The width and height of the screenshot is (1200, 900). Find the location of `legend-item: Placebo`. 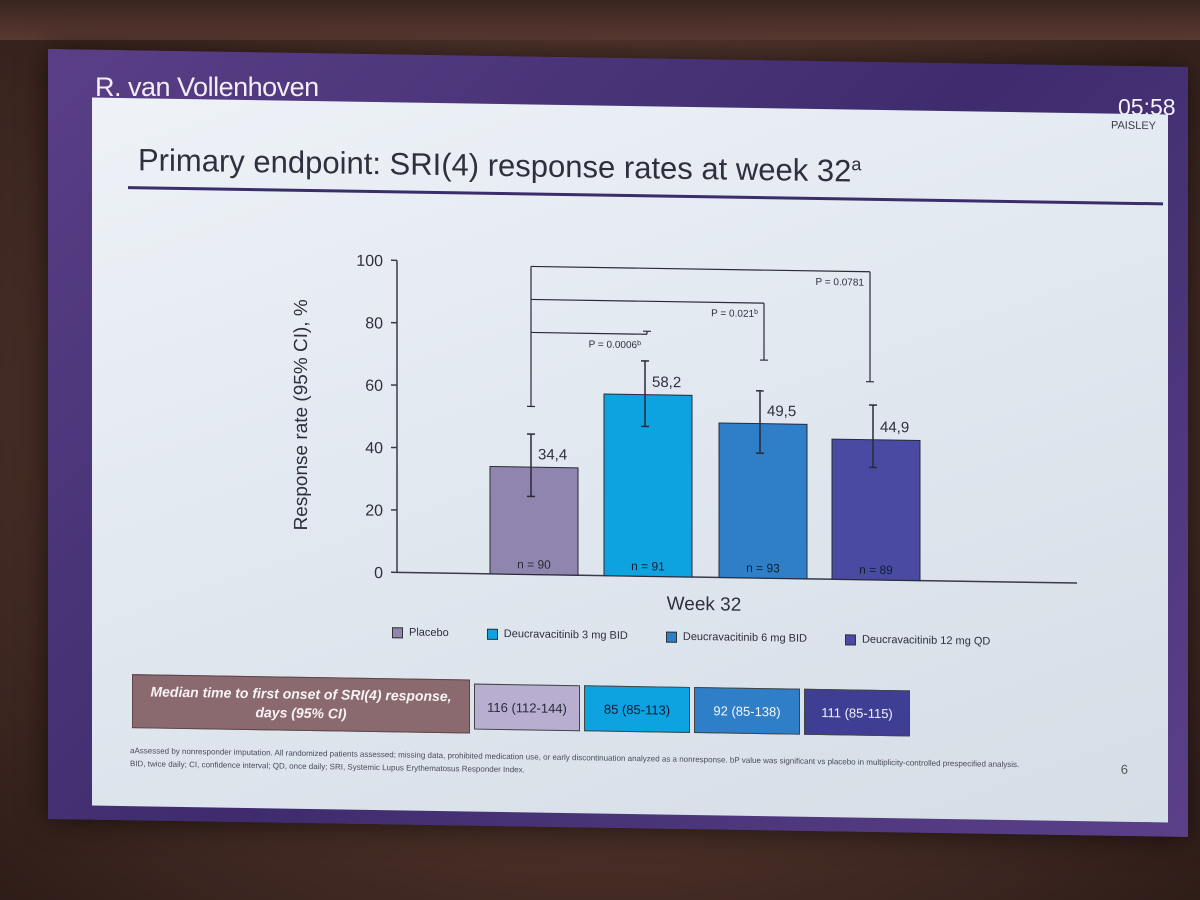

legend-item: Placebo is located at coordinates (420, 632).